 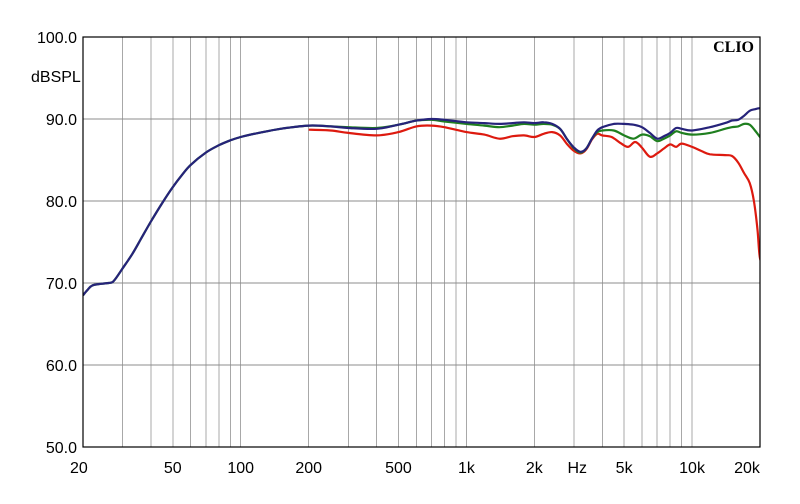 What do you see at coordinates (692, 468) in the screenshot?
I see `x-tick-label: 10k` at bounding box center [692, 468].